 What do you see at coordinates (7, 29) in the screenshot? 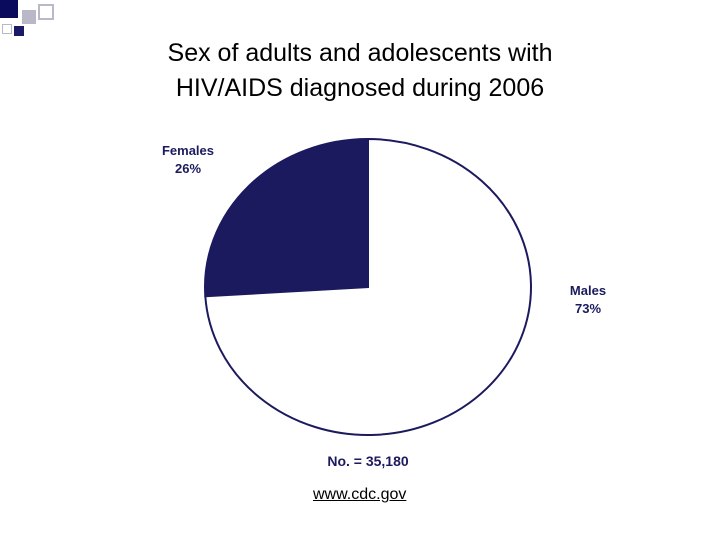
I see `decor-square-tiny` at bounding box center [7, 29].